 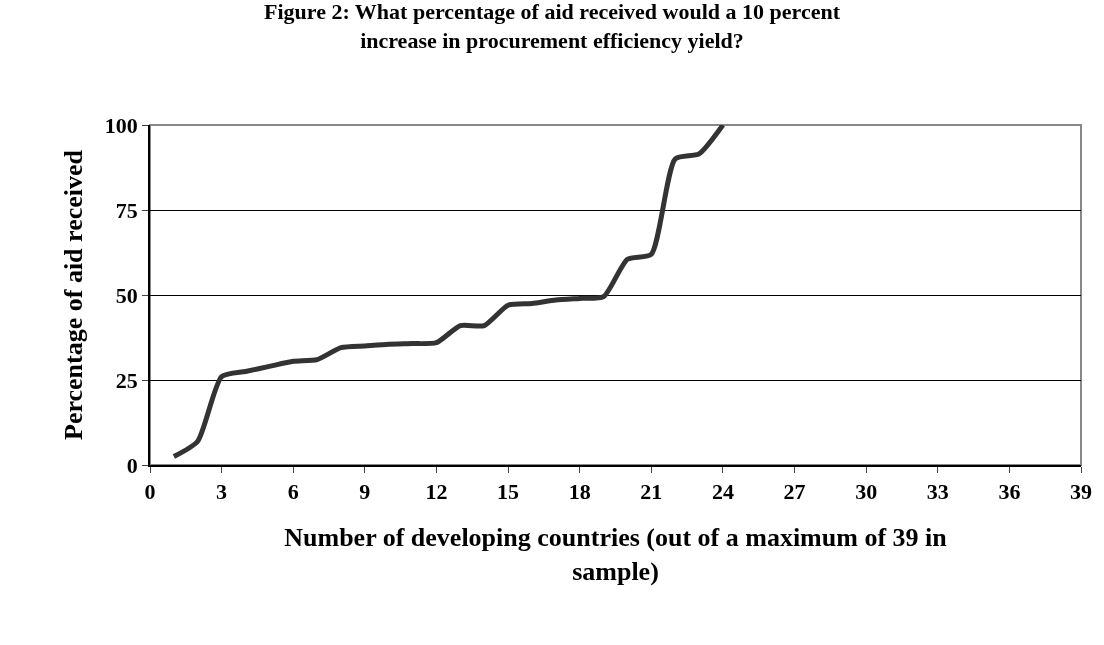 What do you see at coordinates (794, 492) in the screenshot?
I see `x-tick-label: 27` at bounding box center [794, 492].